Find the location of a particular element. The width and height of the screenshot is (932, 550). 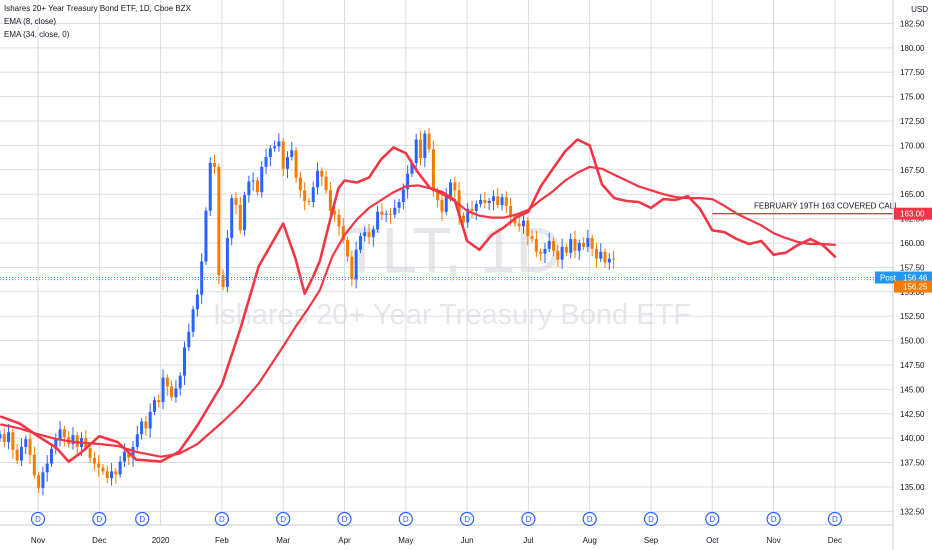

watermark-name: Ishares 20+ Year Treasury Bond ETF is located at coordinates (452, 315).